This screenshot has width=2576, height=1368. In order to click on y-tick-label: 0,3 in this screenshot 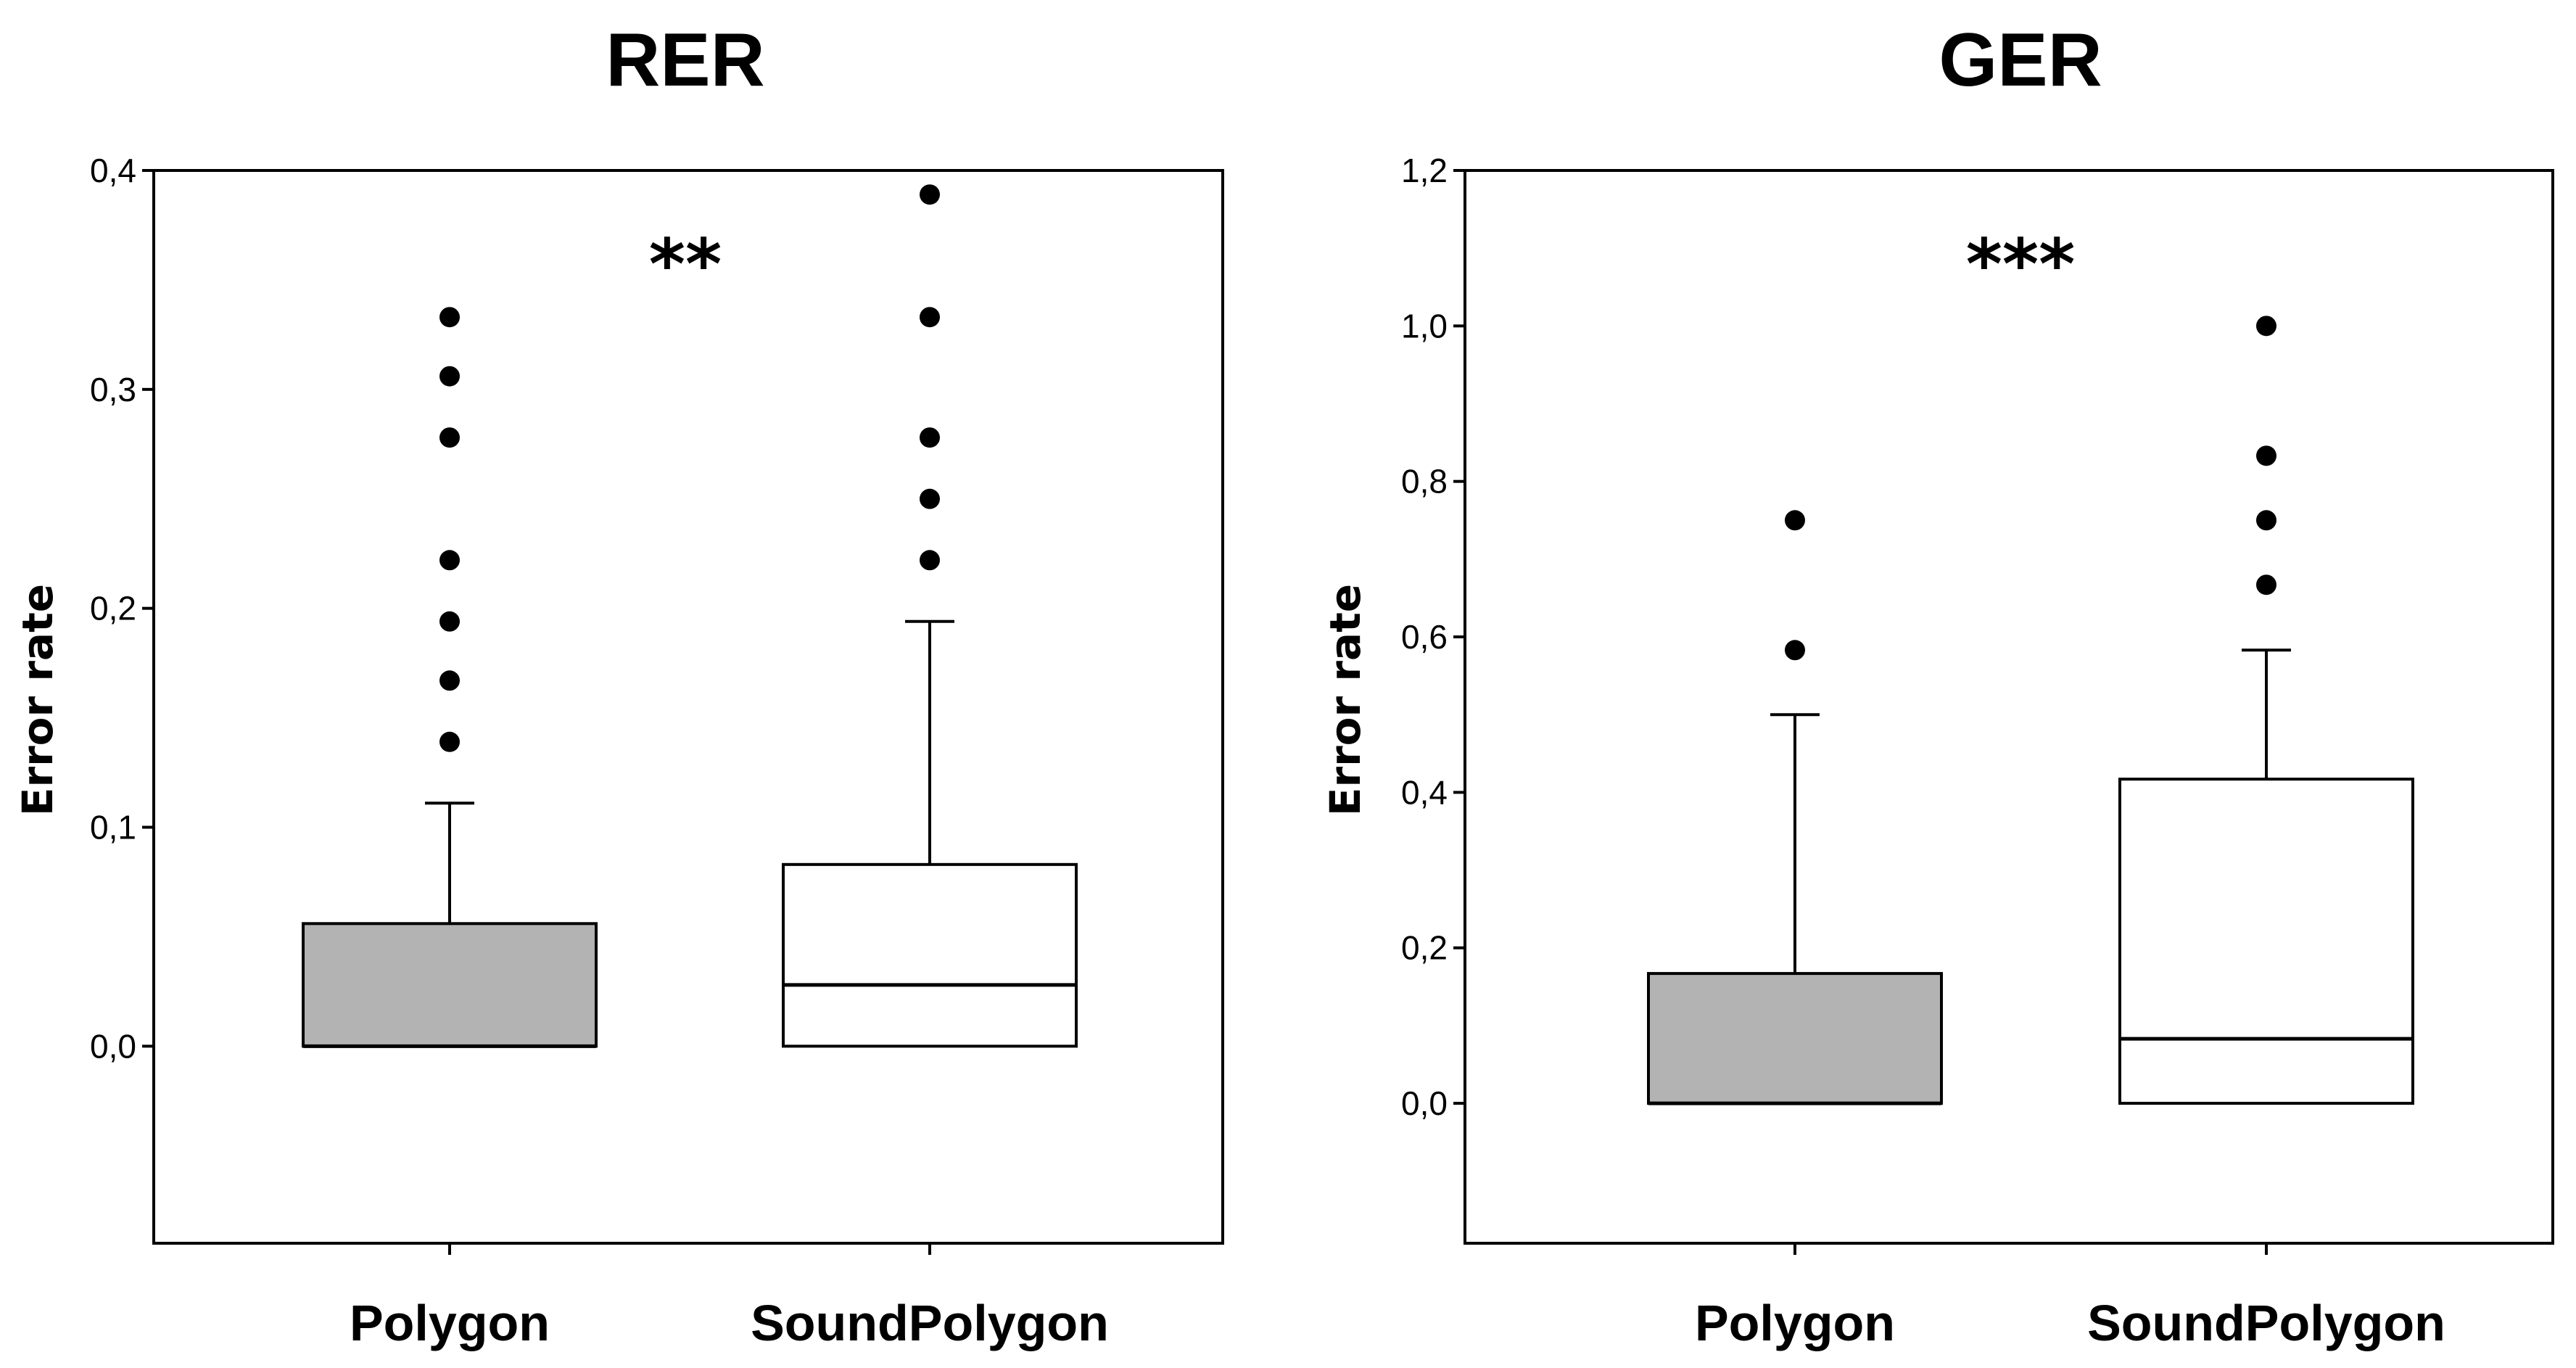, I will do `click(113, 390)`.